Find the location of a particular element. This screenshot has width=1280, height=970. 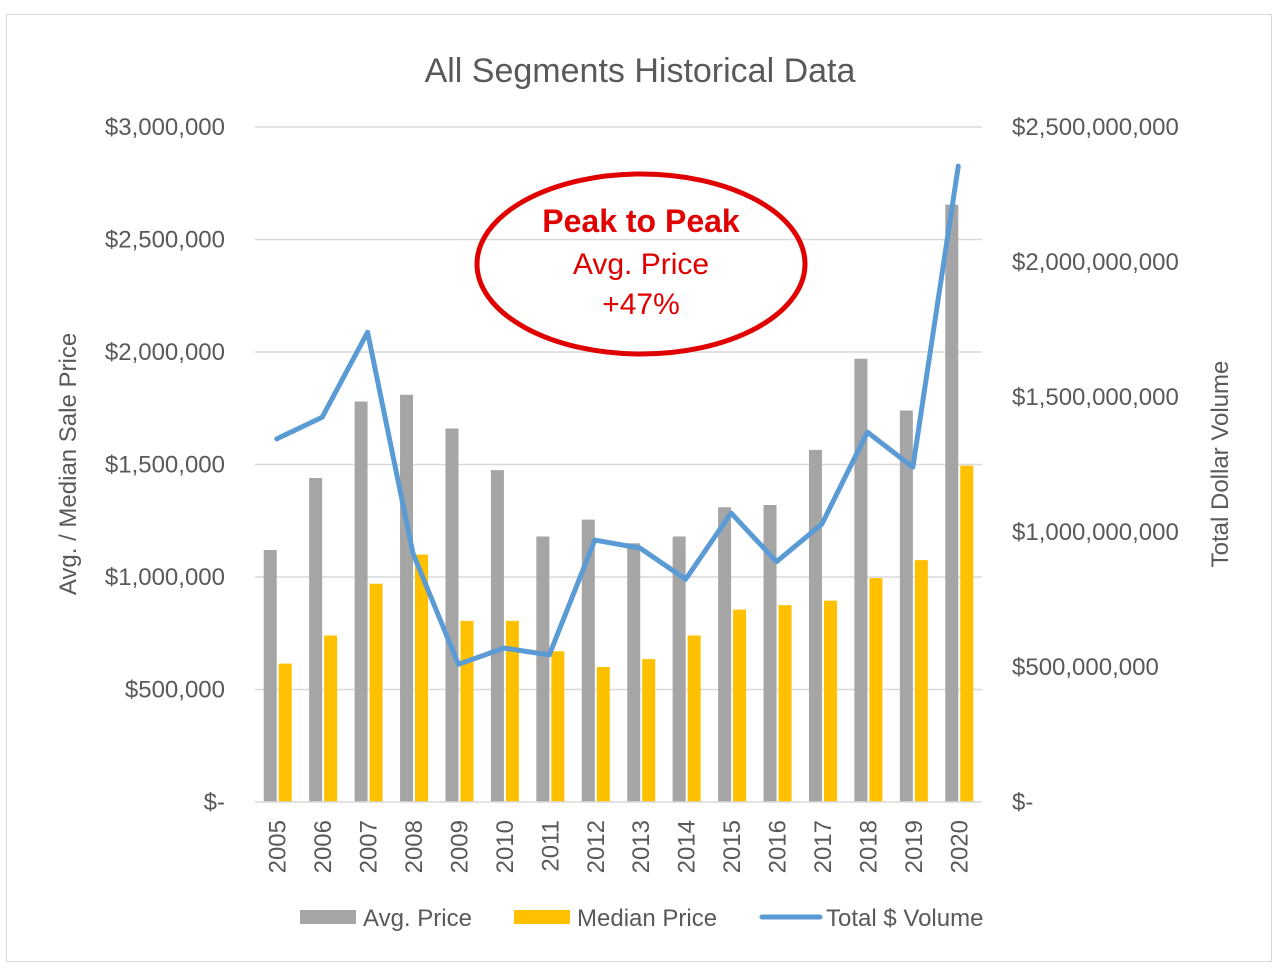

y-tick-label: $2,000,000 is located at coordinates (165, 352).